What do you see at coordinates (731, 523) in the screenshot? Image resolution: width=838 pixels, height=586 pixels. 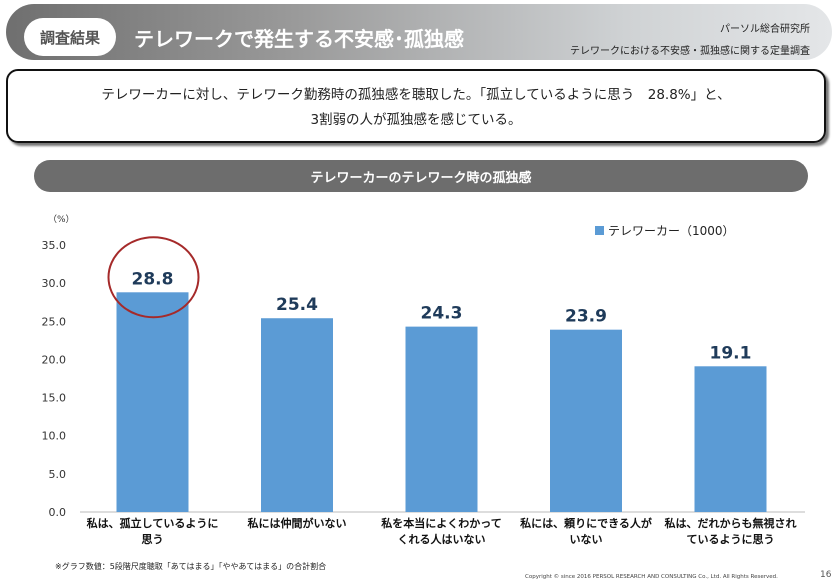 I see `category-label: 私は、だれからも無視され` at bounding box center [731, 523].